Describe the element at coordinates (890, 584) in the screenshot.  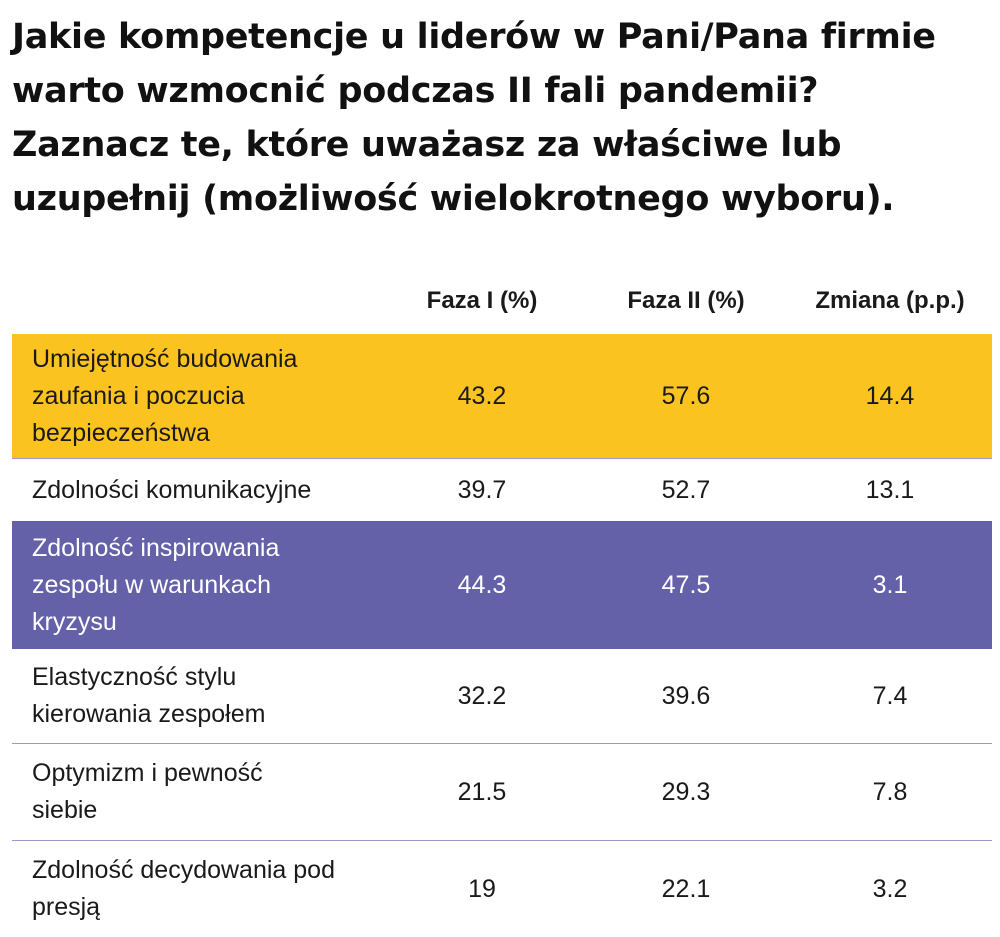
I see `row-zmiana: 3.1` at that location.